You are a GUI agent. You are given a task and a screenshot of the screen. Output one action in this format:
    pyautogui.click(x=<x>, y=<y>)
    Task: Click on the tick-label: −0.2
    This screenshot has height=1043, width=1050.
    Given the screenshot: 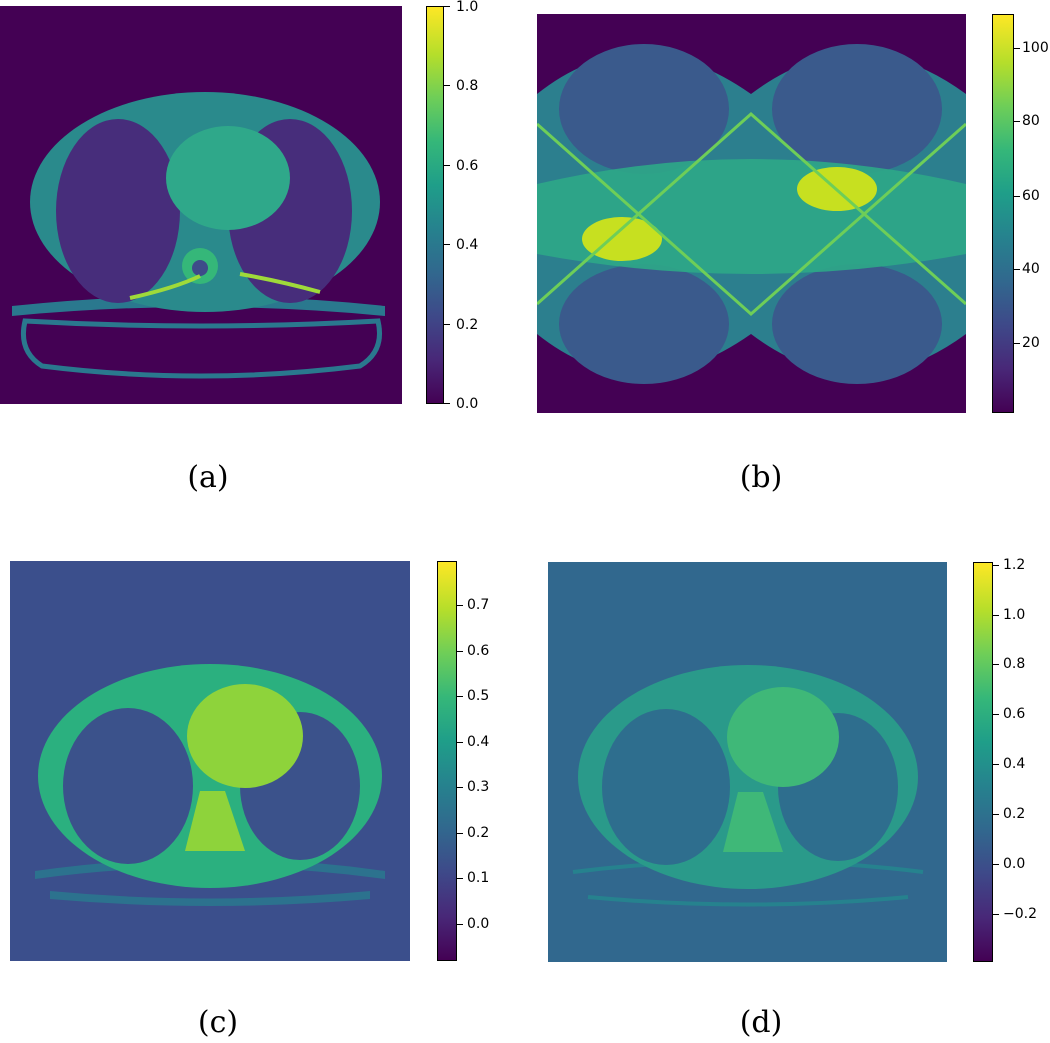 What is the action you would take?
    pyautogui.click(x=1020, y=914)
    